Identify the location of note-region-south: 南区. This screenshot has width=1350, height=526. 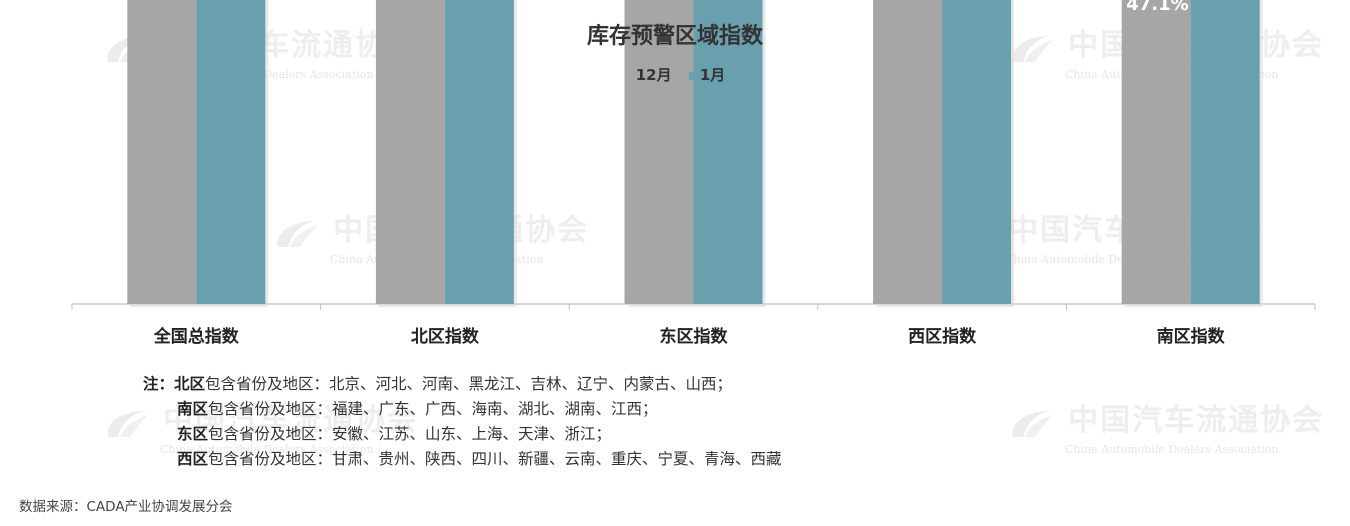
(193, 409).